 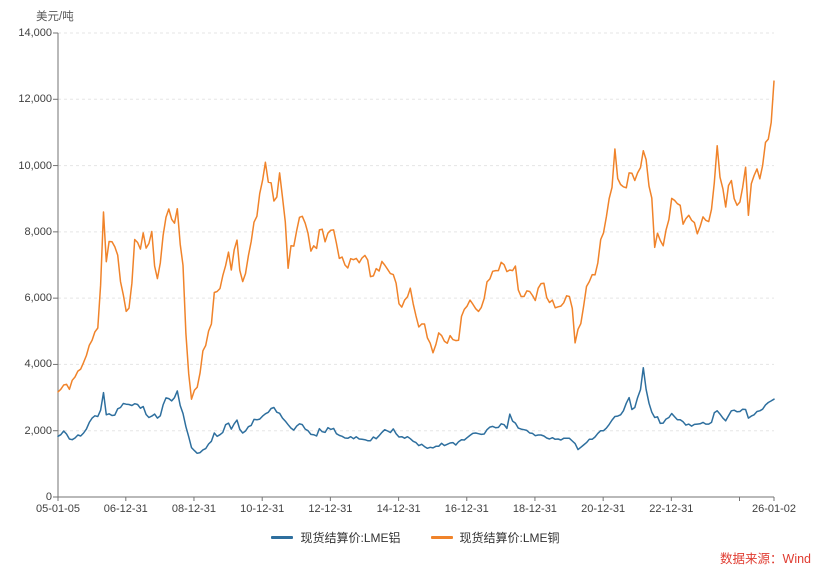 What do you see at coordinates (509, 538) in the screenshot?
I see `legend-label-copper: 现货结算价:LME铜` at bounding box center [509, 538].